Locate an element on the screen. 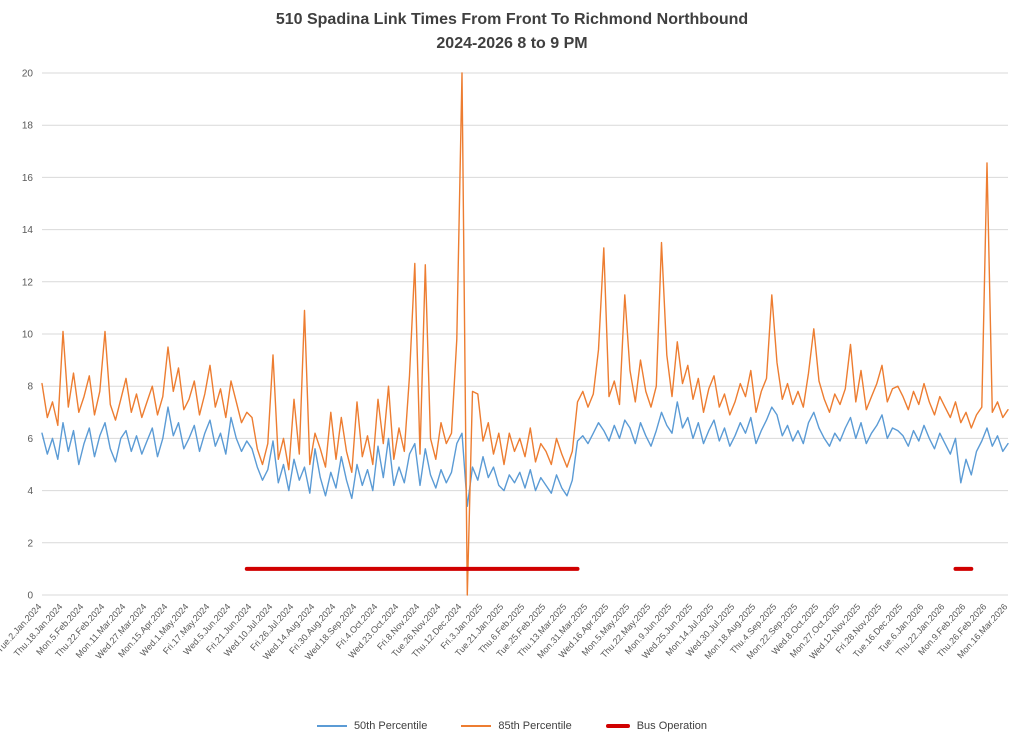 This screenshot has height=741, width=1024. legend-item-bus-operation: Bus Operation is located at coordinates (656, 725).